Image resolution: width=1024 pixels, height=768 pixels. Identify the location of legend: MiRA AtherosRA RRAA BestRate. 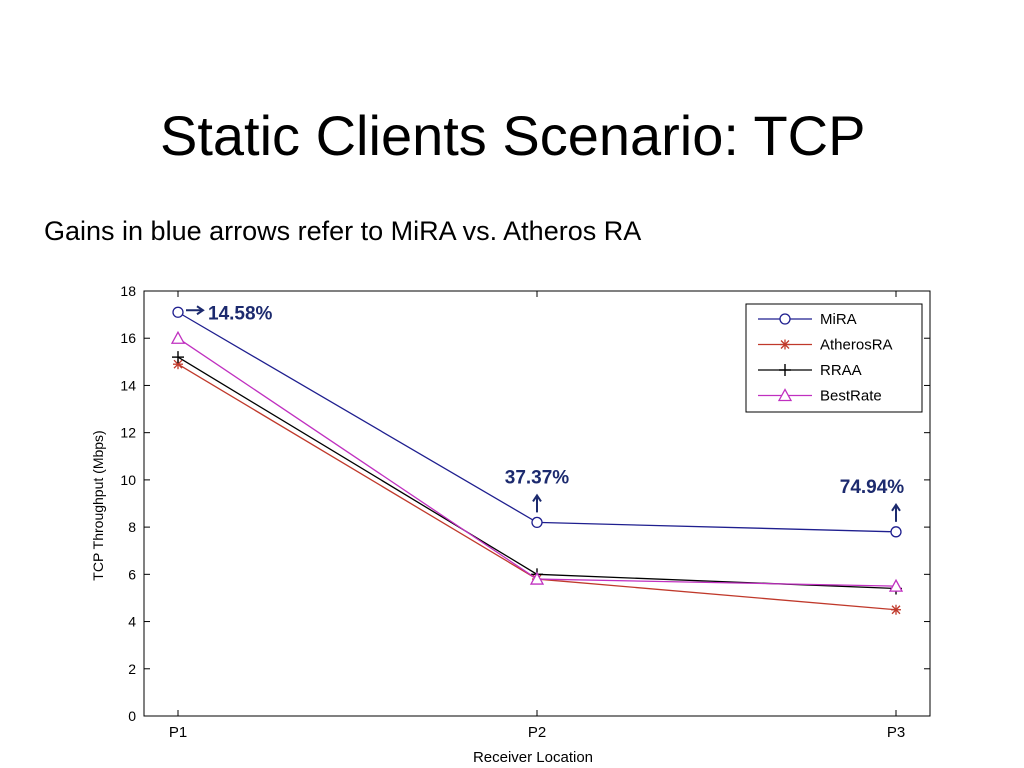
(834, 358).